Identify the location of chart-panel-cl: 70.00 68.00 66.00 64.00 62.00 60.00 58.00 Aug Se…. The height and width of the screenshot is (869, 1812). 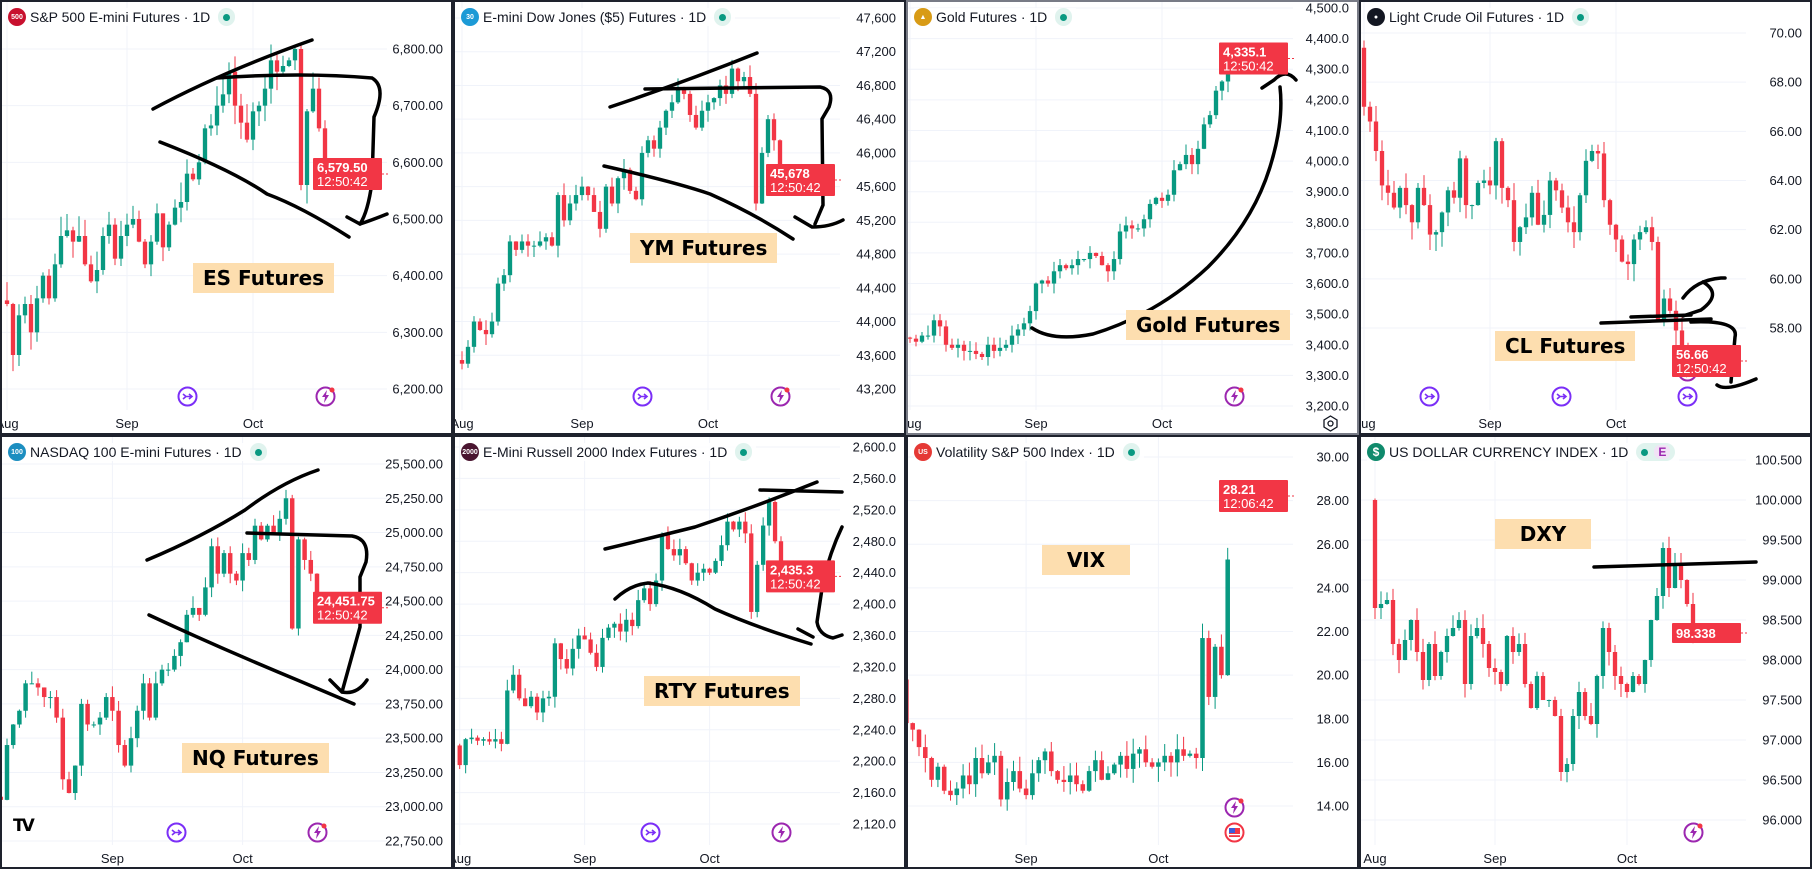
(1585, 217).